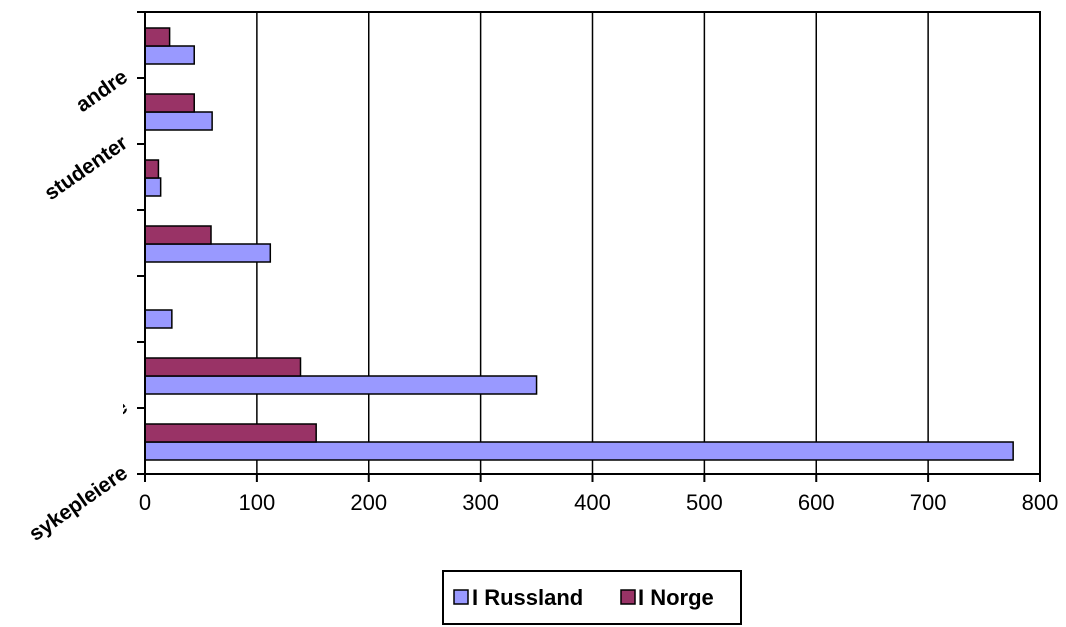 The image size is (1066, 627). I want to click on label-mask, so click(65, 412).